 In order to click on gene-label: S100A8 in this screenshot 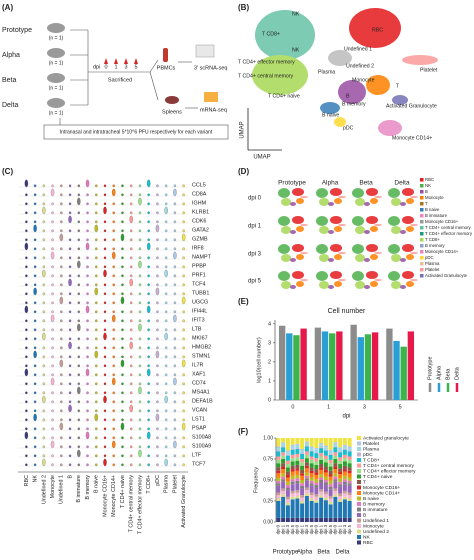, I will do `click(201, 437)`.